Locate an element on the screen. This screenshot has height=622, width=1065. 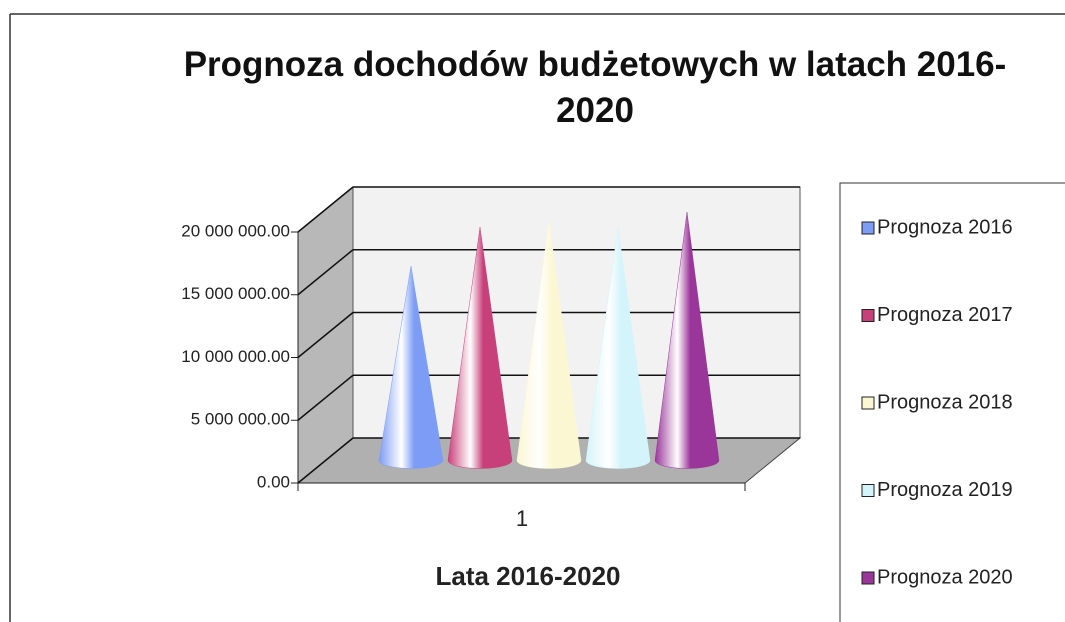
y-tick-label: 0.00 is located at coordinates (273, 481).